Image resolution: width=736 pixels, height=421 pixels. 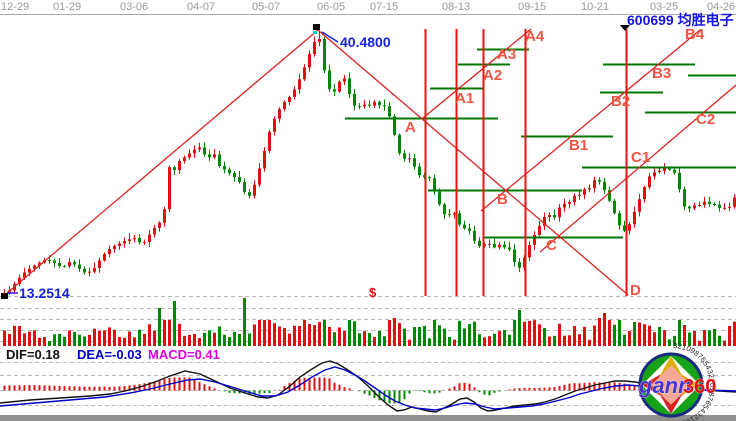 I want to click on bottom-scroll-band, so click(x=368, y=418).